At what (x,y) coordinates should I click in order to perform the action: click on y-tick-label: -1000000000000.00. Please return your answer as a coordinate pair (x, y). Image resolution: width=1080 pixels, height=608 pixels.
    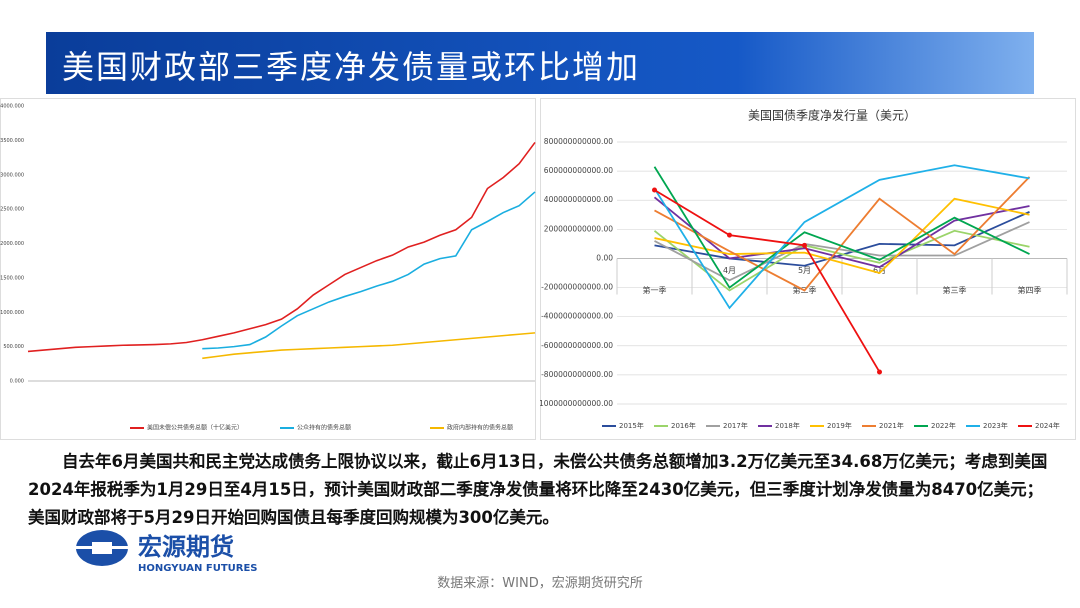
    Looking at the image, I should click on (576, 403).